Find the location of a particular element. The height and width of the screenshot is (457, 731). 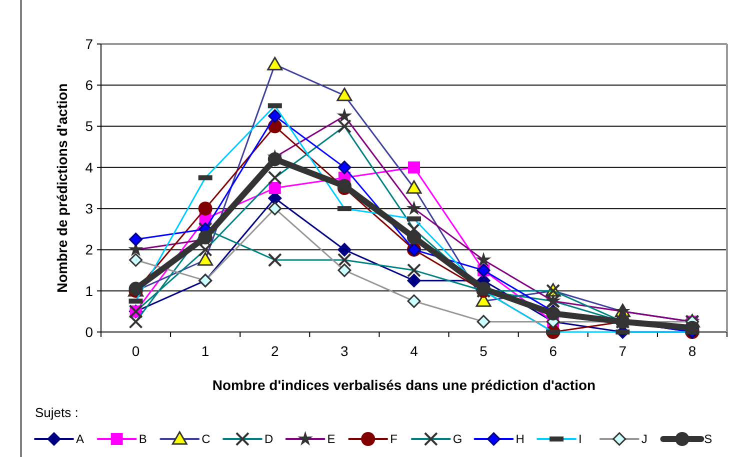

x-tick-label: 0 is located at coordinates (136, 351).